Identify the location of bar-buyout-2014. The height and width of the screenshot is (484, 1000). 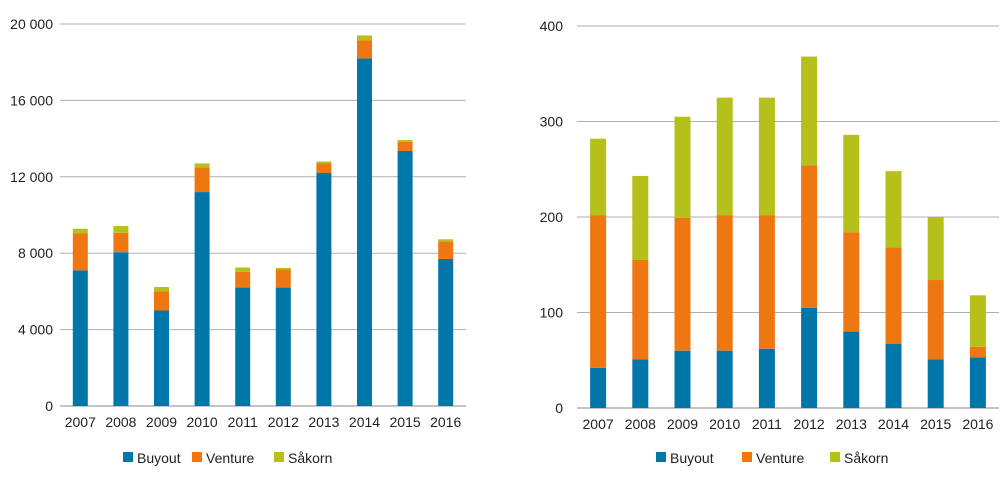
(893, 376).